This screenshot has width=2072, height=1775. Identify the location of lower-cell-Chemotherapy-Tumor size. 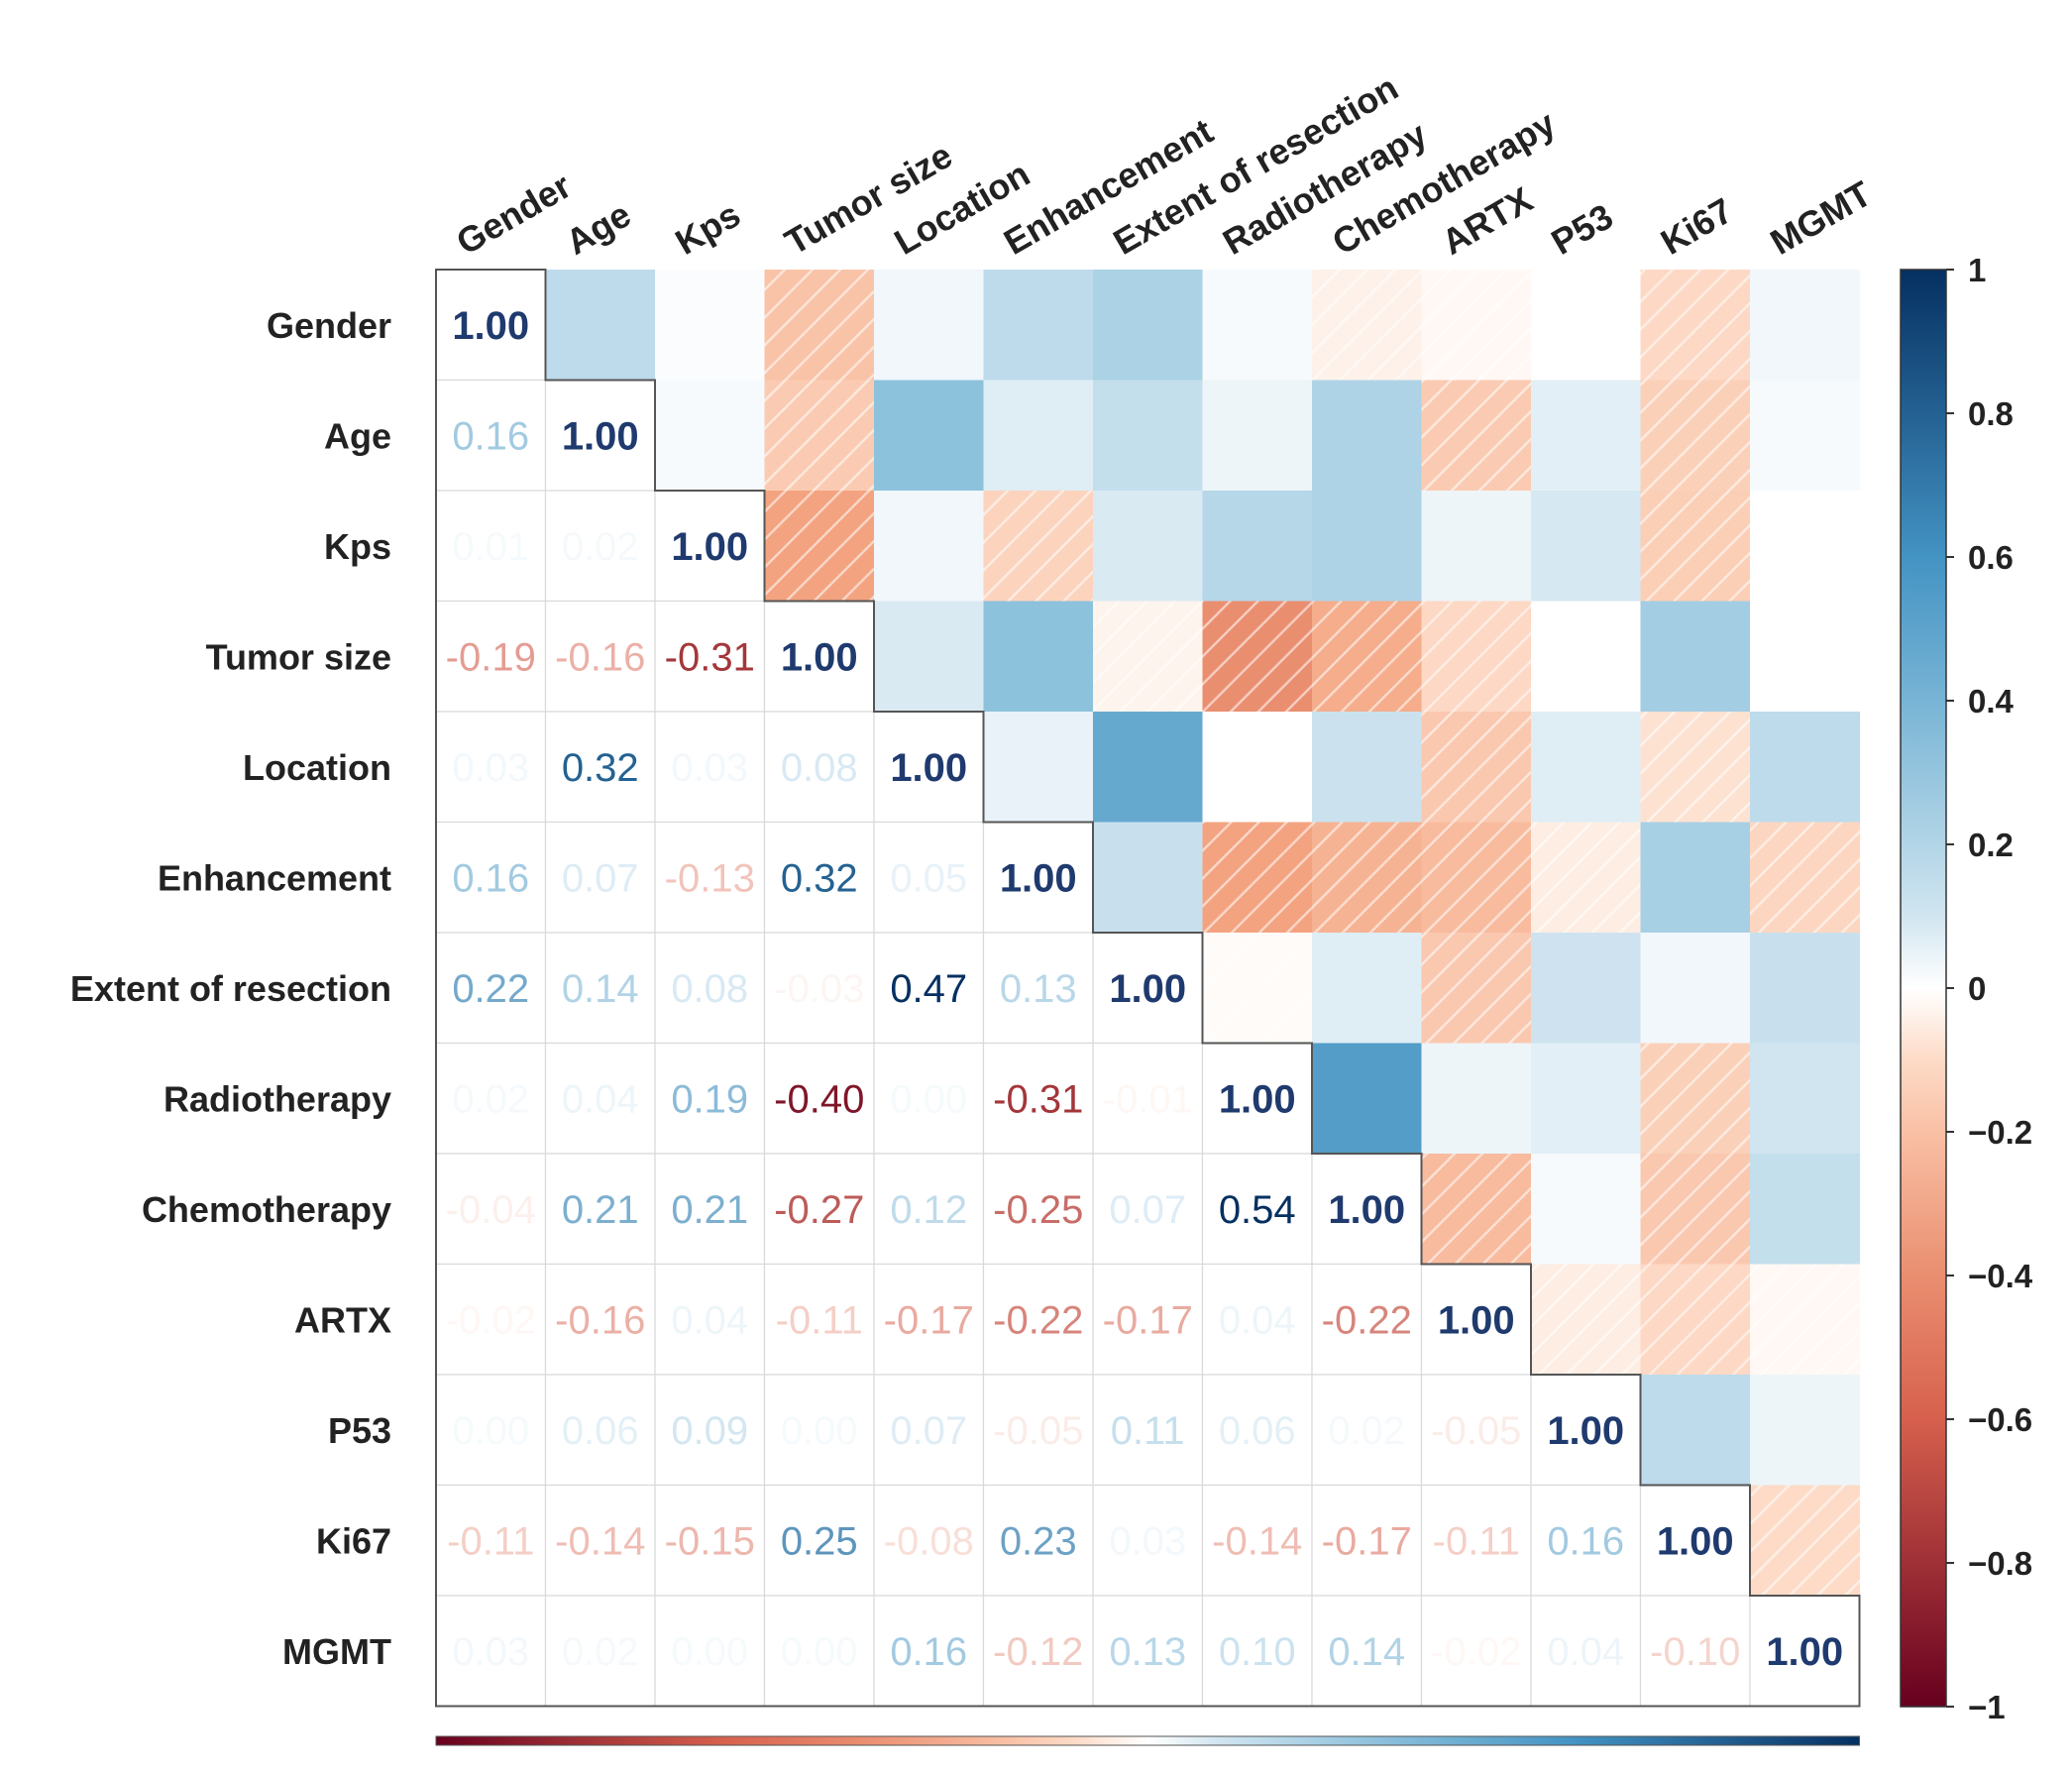
(819, 1209).